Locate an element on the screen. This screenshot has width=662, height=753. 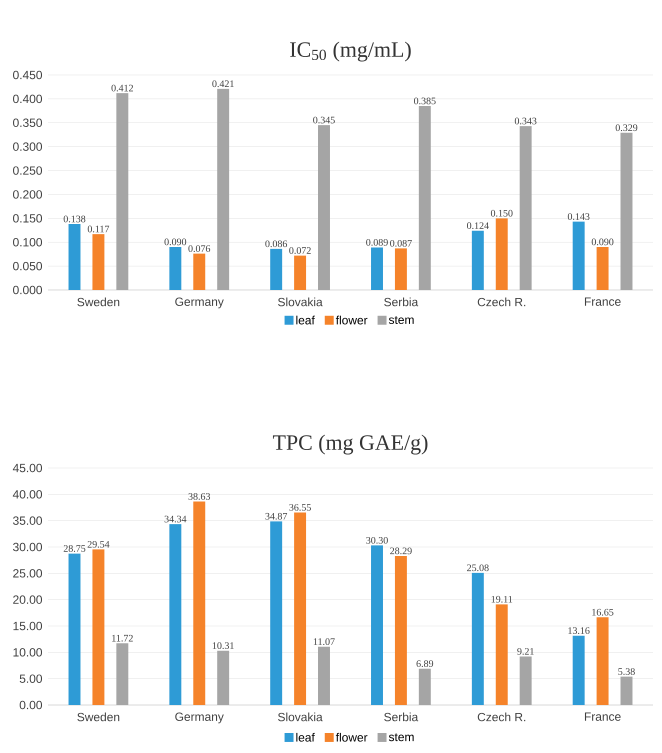
data-label: 29.54 is located at coordinates (99, 544).